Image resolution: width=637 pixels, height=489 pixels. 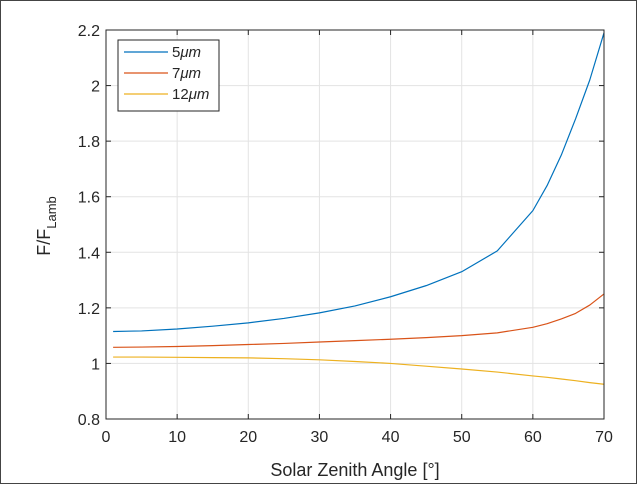 What do you see at coordinates (89, 142) in the screenshot?
I see `y-tick-label: 1.8` at bounding box center [89, 142].